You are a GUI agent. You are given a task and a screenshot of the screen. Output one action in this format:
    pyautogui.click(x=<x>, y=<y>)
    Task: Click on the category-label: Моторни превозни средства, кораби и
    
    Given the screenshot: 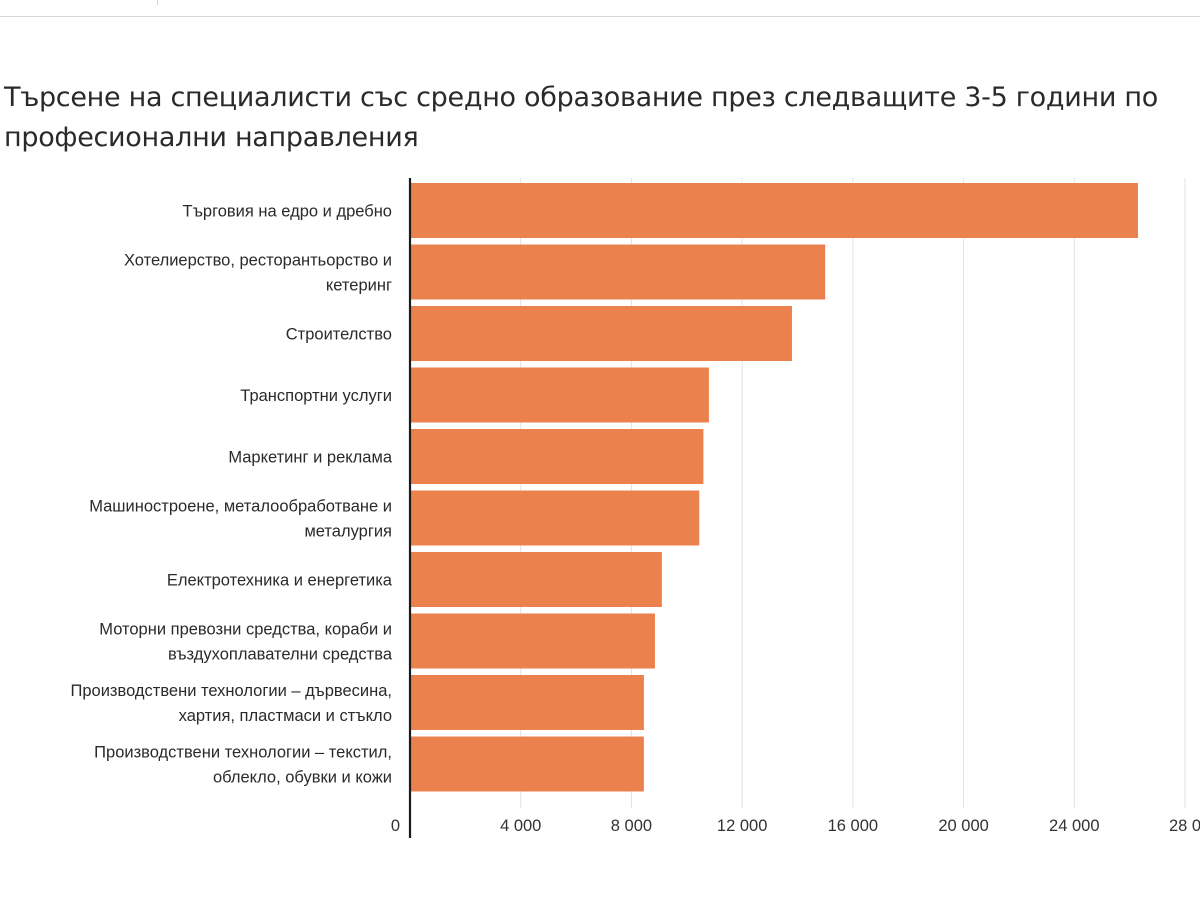 What is the action you would take?
    pyautogui.click(x=245, y=630)
    